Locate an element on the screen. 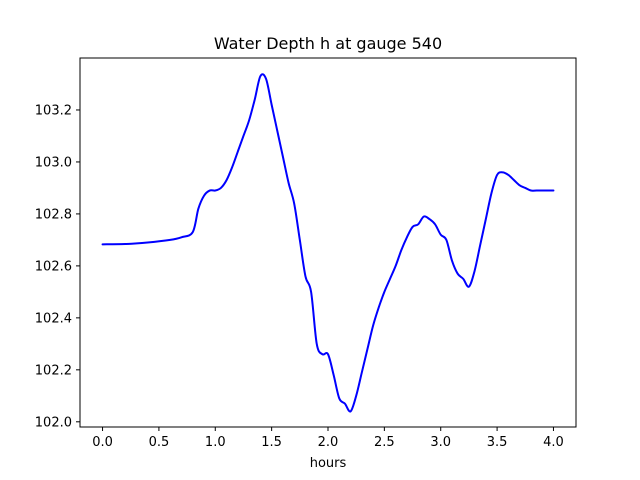 The width and height of the screenshot is (640, 480). y-tick-label: 102.6 is located at coordinates (53, 266).